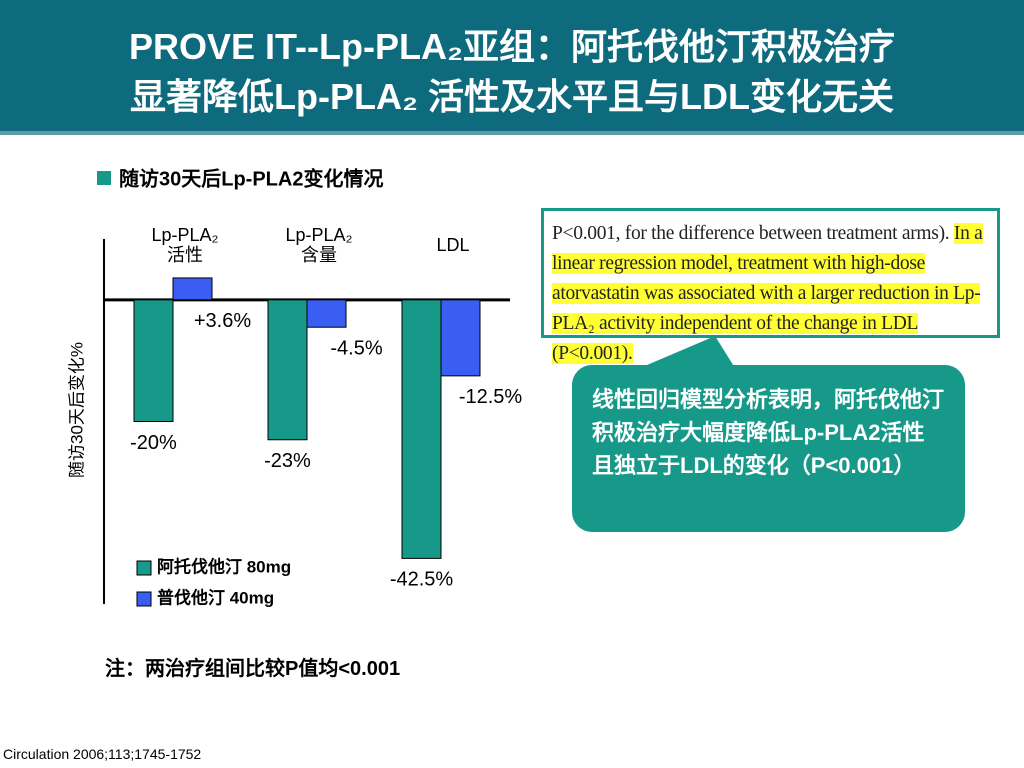  Describe the element at coordinates (104, 178) in the screenshot. I see `subtitle-bullet` at that location.